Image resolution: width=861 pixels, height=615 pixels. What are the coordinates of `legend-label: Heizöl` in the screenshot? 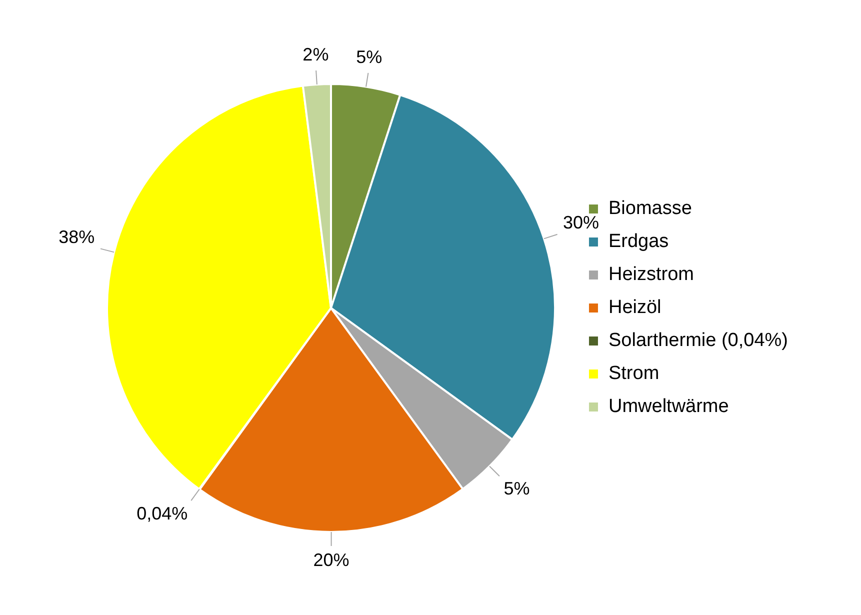 It's located at (635, 307).